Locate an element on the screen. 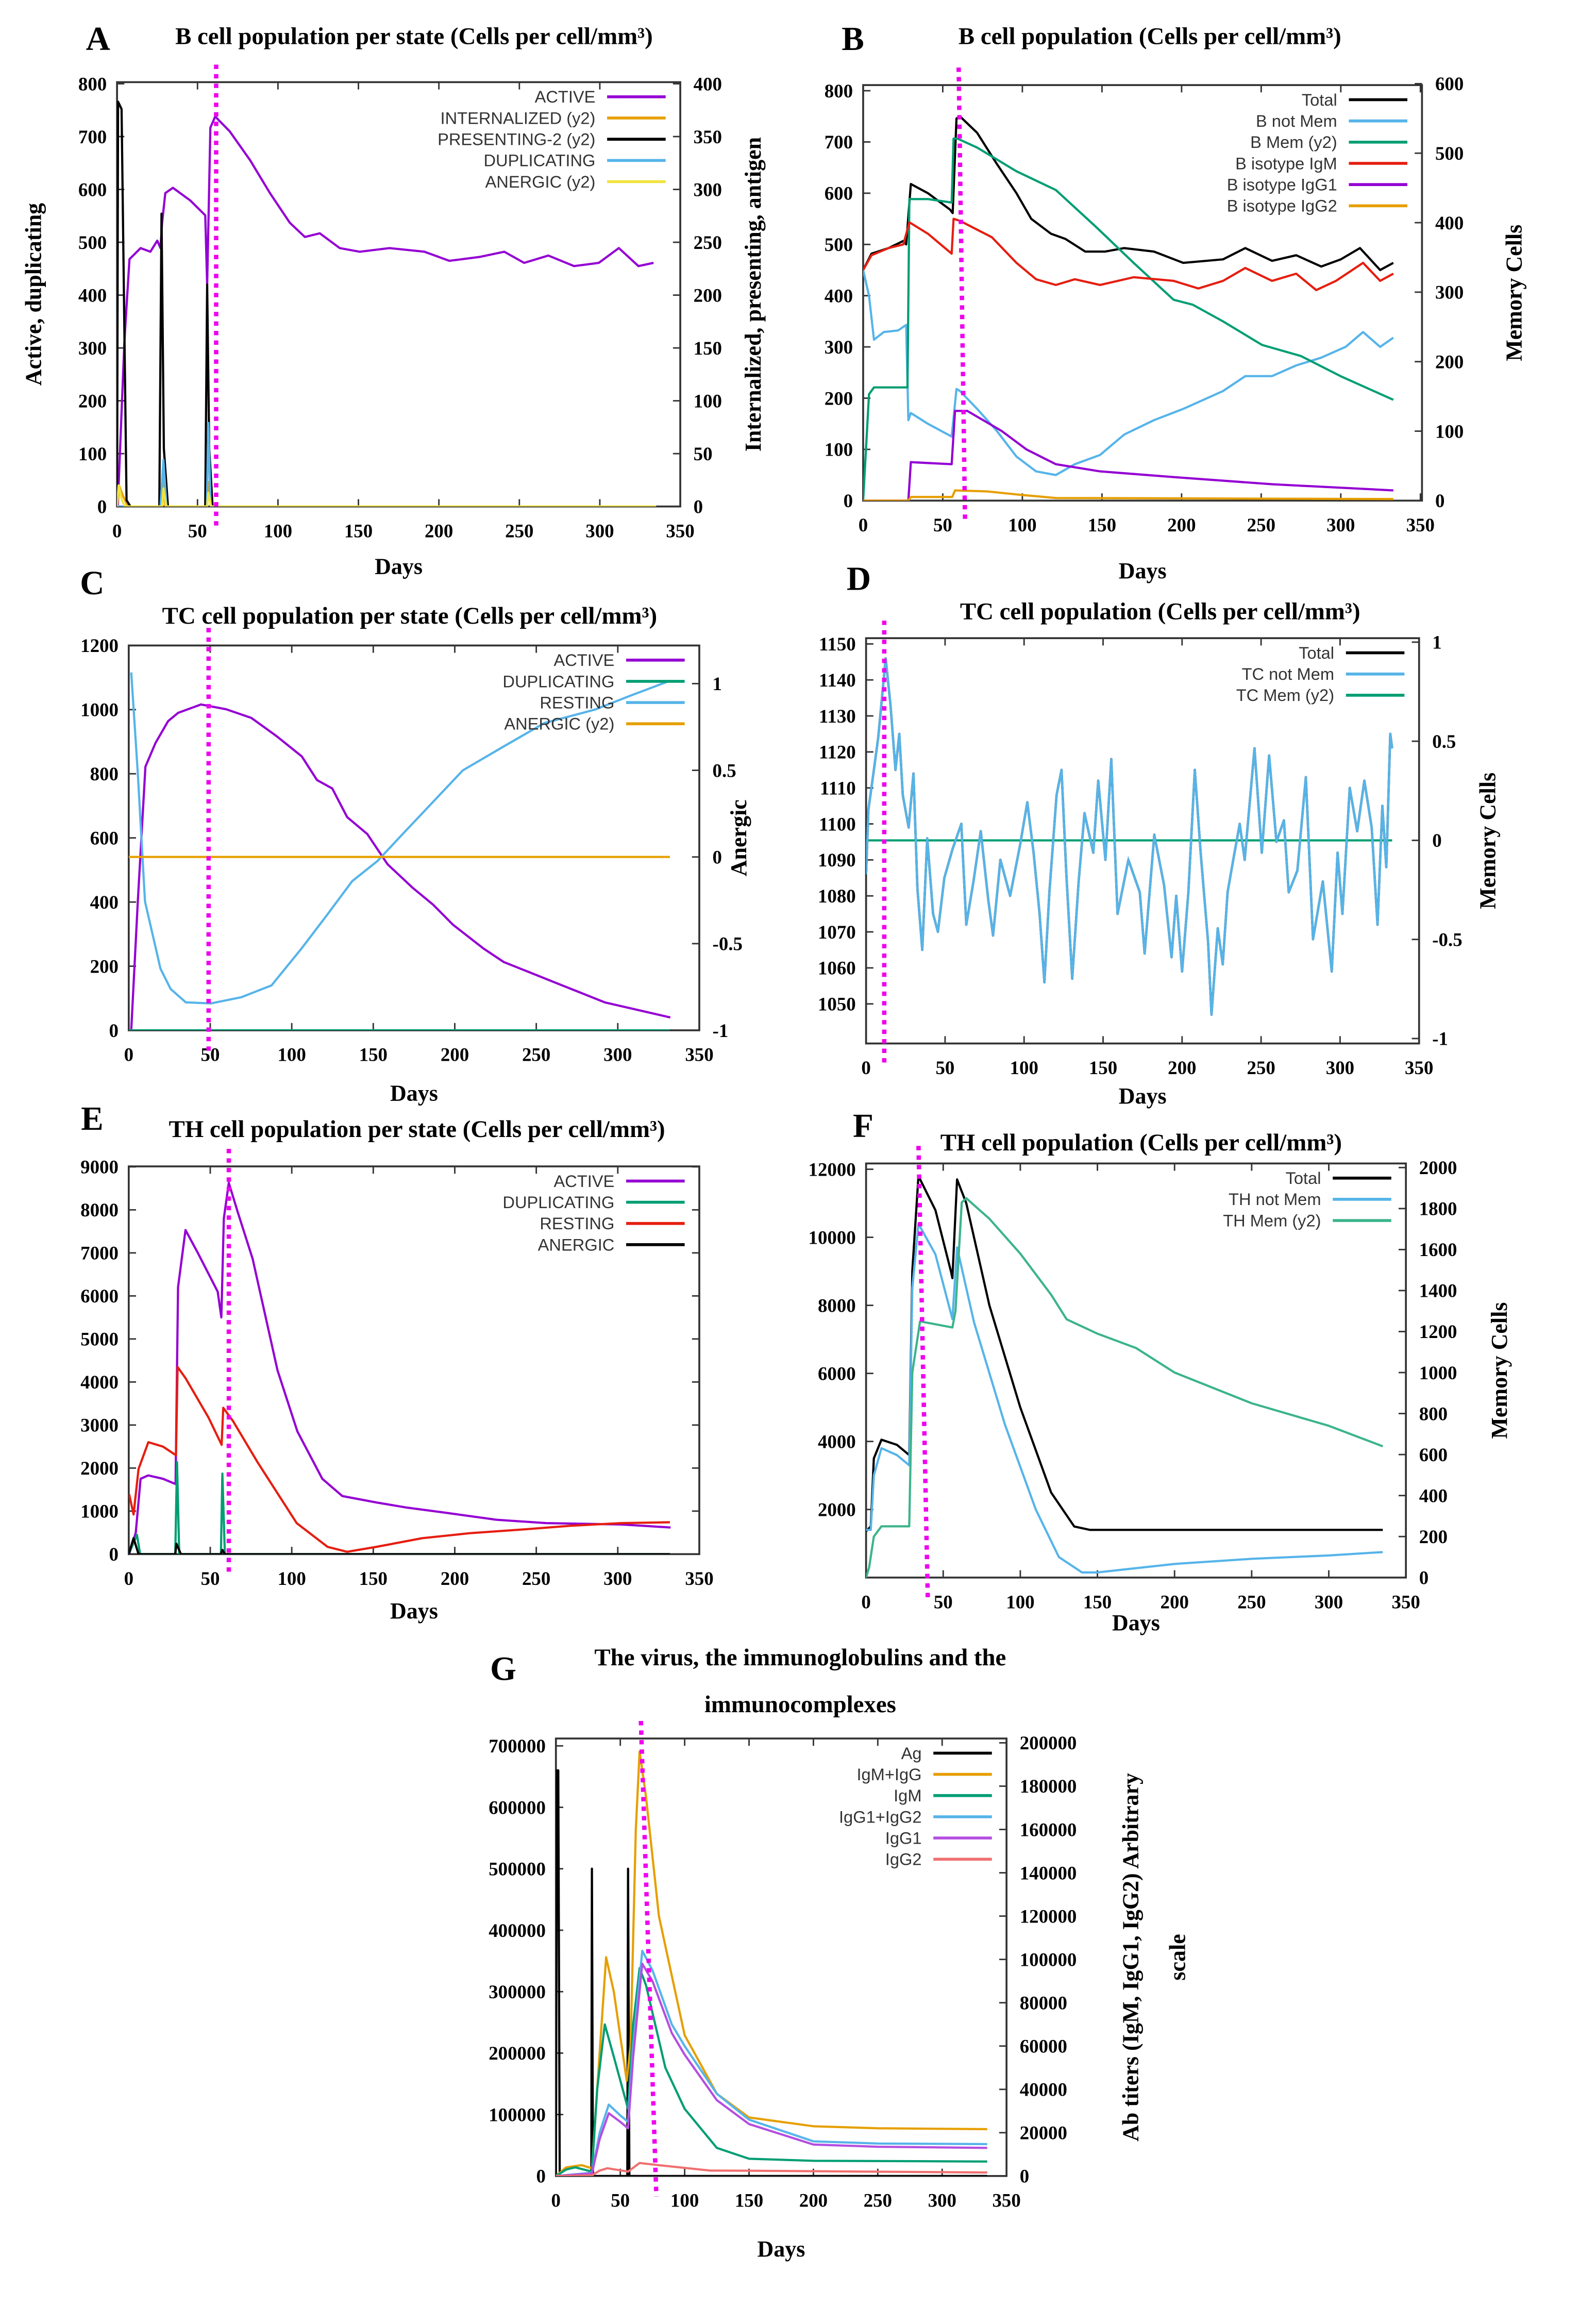  y-tick-label: 500000 is located at coordinates (517, 1870).